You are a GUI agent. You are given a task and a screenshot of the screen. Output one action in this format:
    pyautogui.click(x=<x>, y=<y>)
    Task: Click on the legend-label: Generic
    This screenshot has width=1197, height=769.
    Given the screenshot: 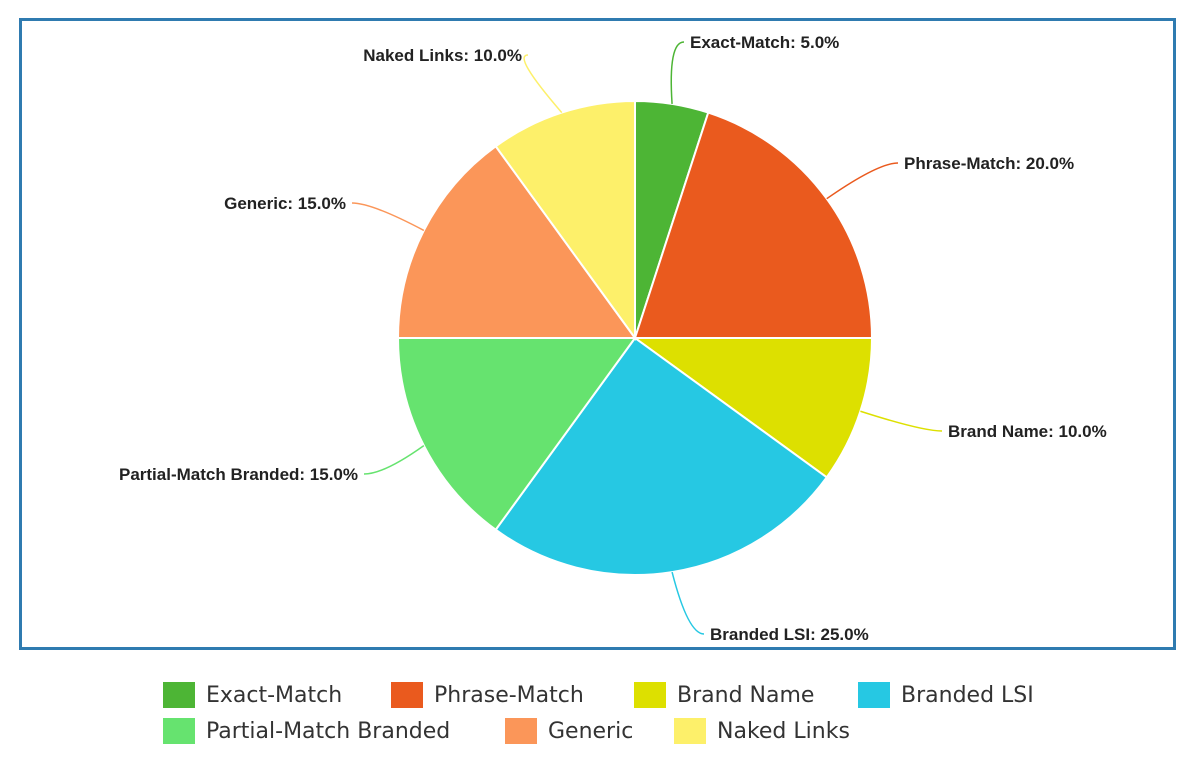 What is the action you would take?
    pyautogui.click(x=591, y=731)
    